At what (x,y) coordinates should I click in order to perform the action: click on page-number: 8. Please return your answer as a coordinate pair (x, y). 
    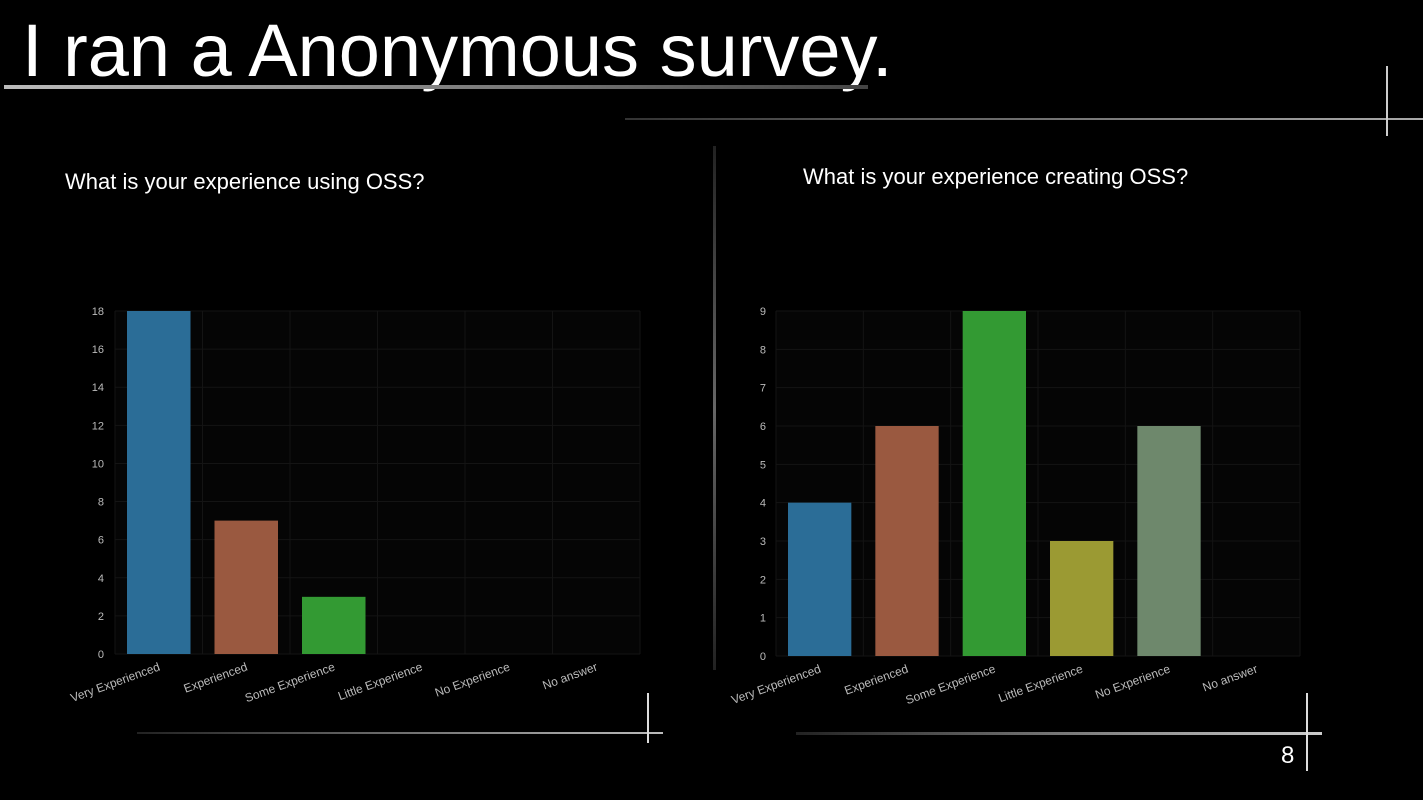
    Looking at the image, I should click on (1288, 755).